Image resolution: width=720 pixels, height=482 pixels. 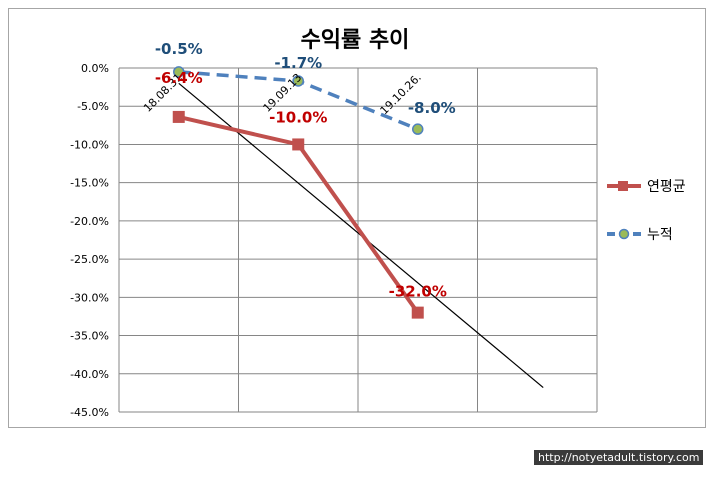 I want to click on y-tick-label: -35.0%, so click(x=89, y=336).